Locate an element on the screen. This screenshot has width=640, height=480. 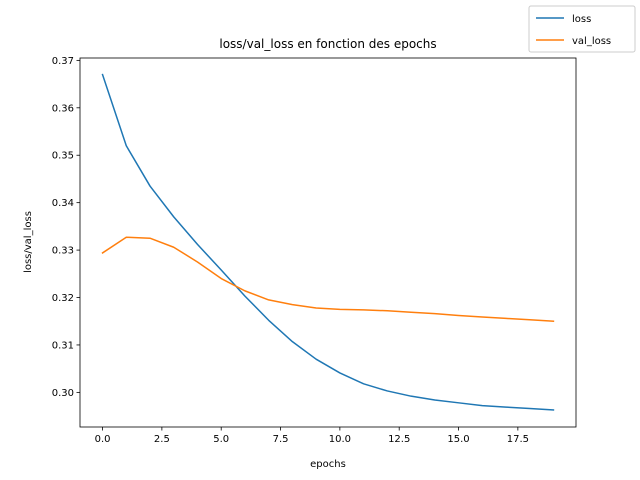
x-tick-label: 15.0 is located at coordinates (458, 439).